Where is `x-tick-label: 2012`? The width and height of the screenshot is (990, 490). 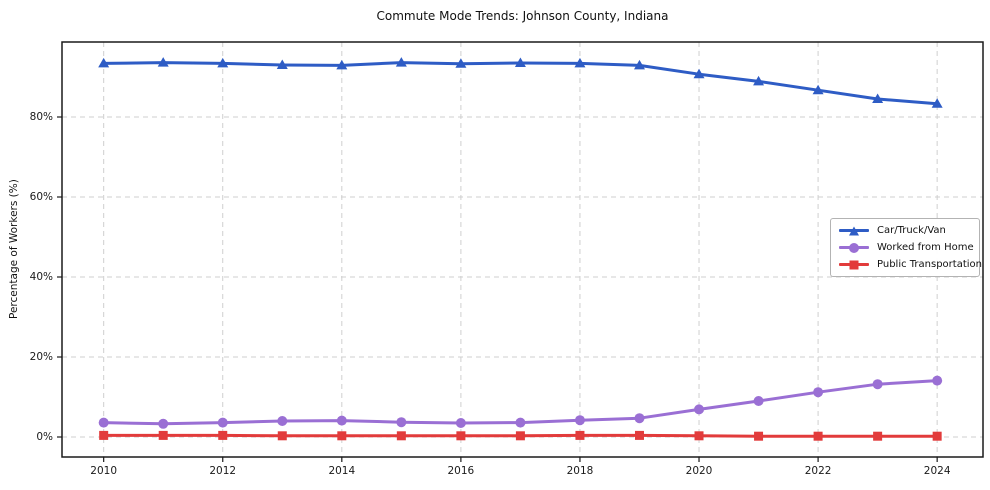 x-tick-label: 2012 is located at coordinates (222, 471).